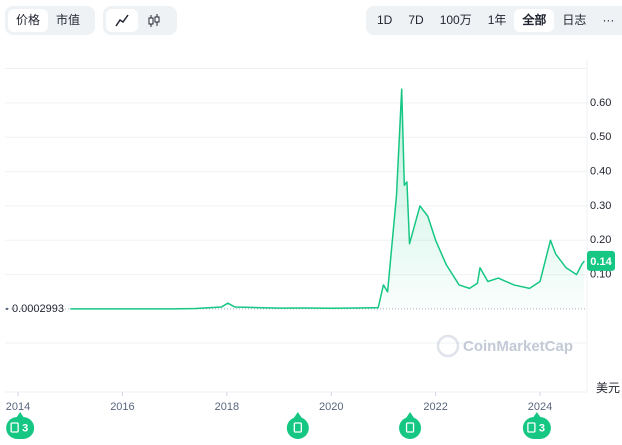 Image resolution: width=622 pixels, height=445 pixels. I want to click on candle-icon, so click(154, 21).